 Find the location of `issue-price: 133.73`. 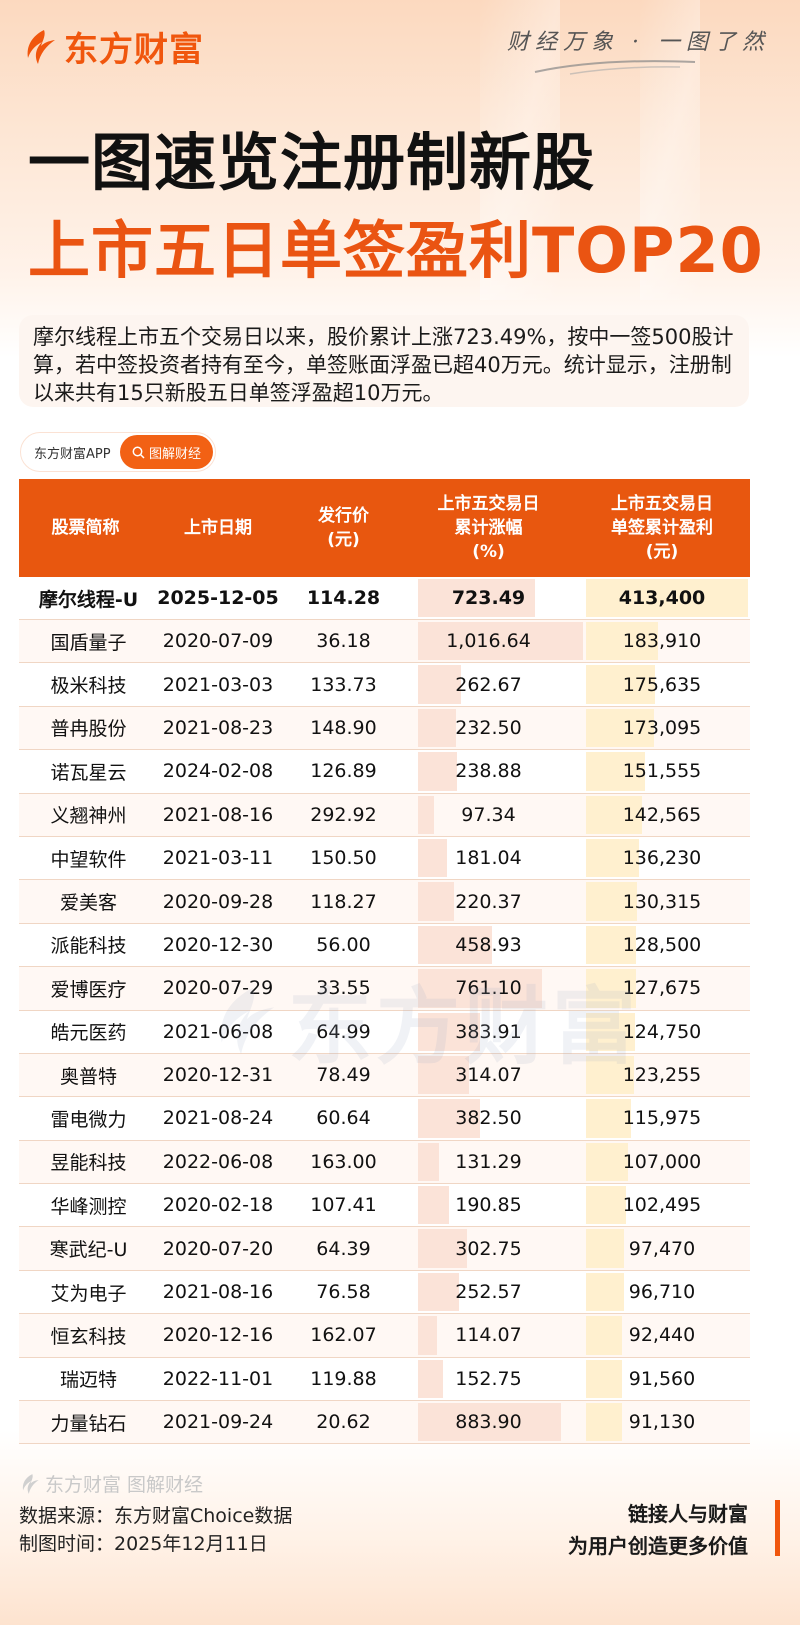

issue-price: 133.73 is located at coordinates (343, 684).